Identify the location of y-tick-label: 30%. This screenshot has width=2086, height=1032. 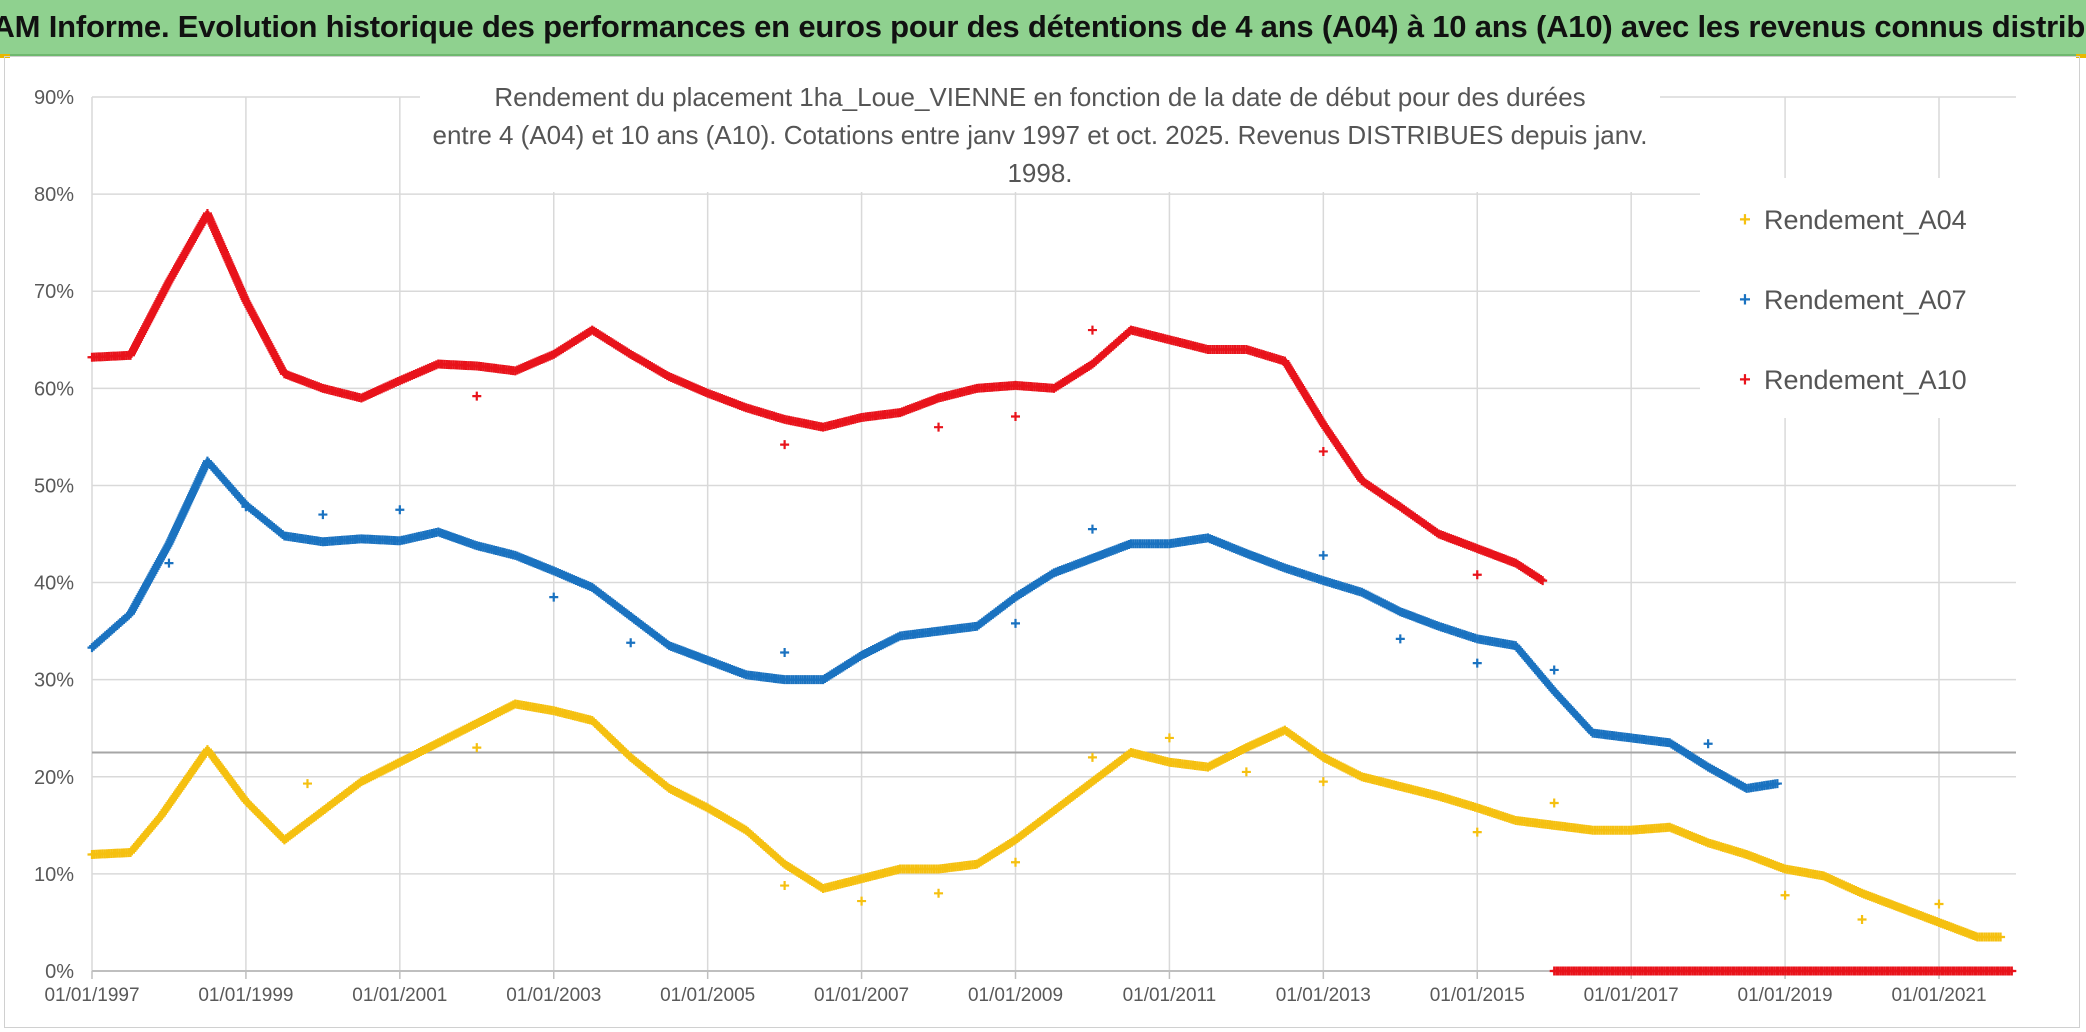
(54, 681).